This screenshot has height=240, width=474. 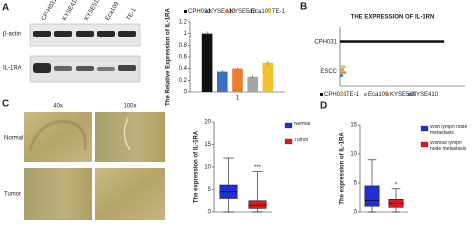 What do you see at coordinates (13, 139) in the screenshot?
I see `tissue-label: Normal` at bounding box center [13, 139].